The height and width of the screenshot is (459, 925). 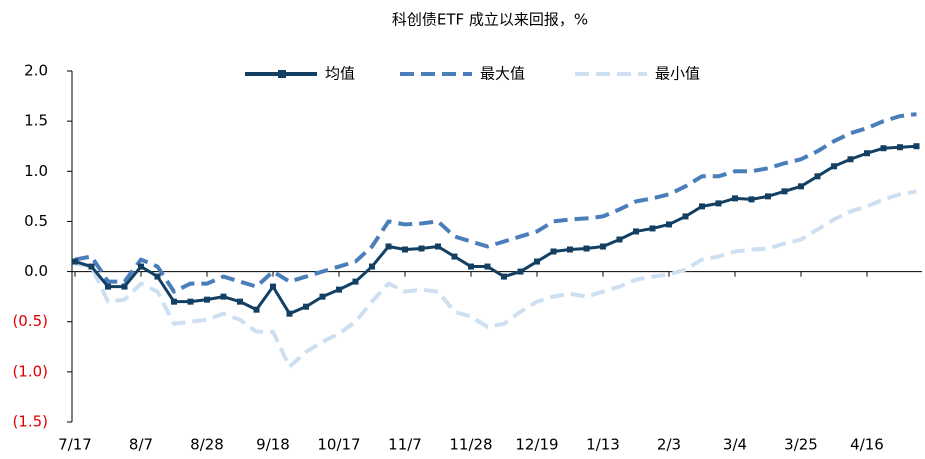 What do you see at coordinates (30, 321) in the screenshot?
I see `y-tick-label: (0.5)` at bounding box center [30, 321].